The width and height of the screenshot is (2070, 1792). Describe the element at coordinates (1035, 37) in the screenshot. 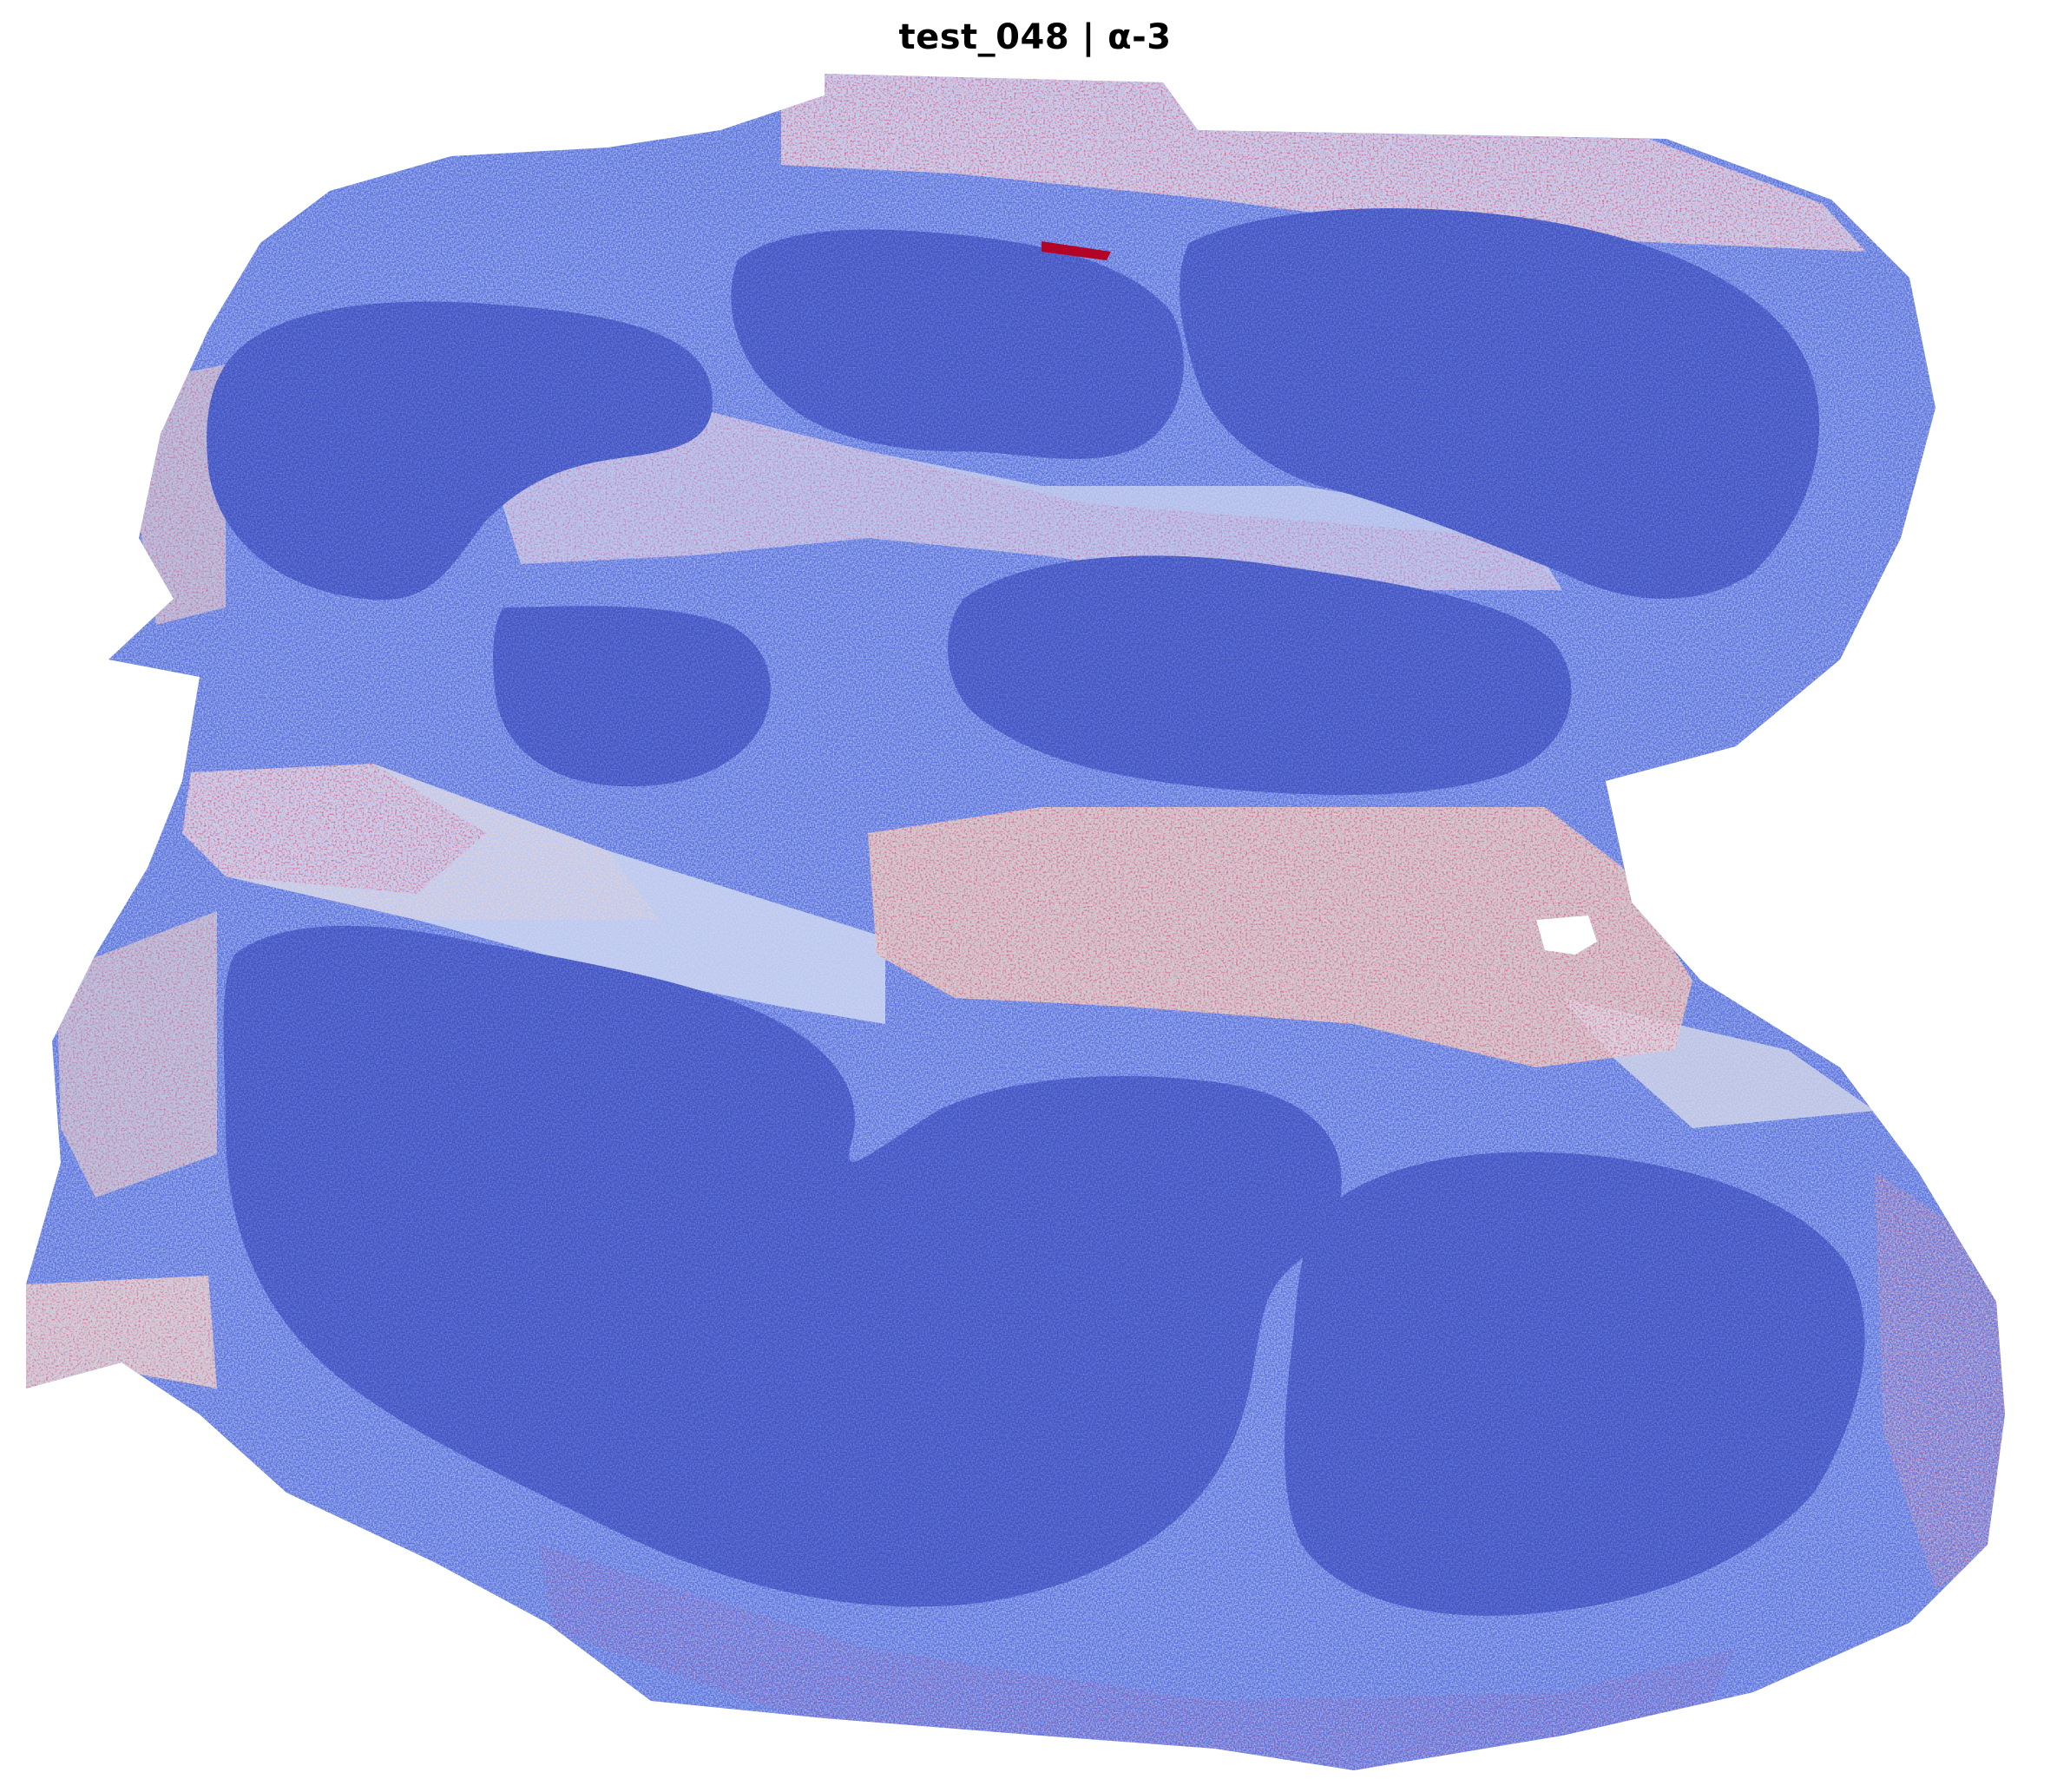

I see `figure-title: test_048 | α-3` at that location.